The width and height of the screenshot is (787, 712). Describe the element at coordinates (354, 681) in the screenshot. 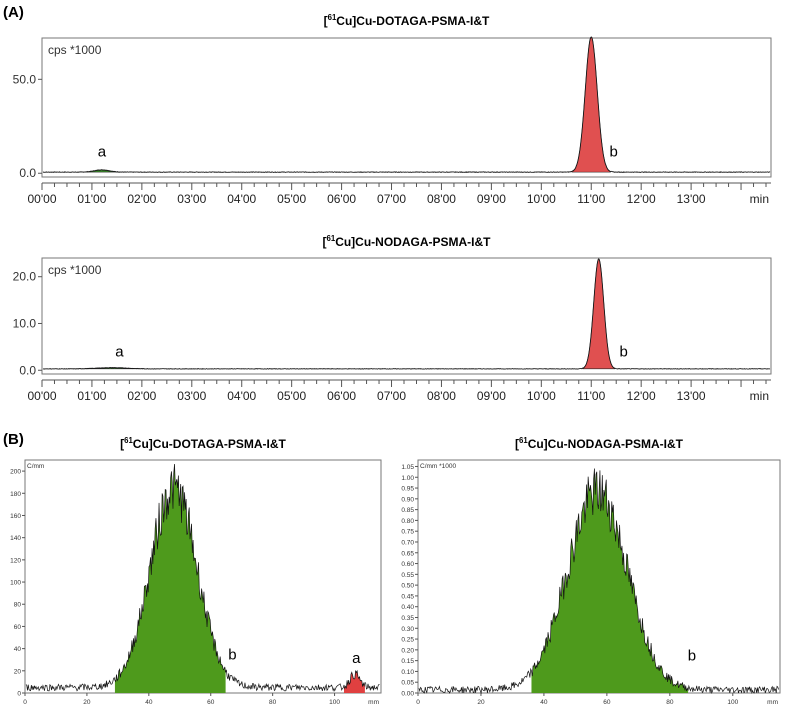

I see `peak-area-a` at that location.